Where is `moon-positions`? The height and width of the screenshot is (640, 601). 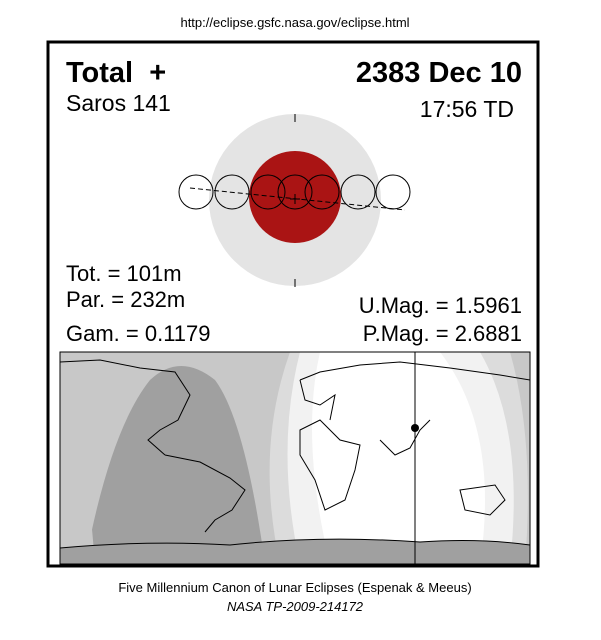 moon-positions is located at coordinates (294, 192).